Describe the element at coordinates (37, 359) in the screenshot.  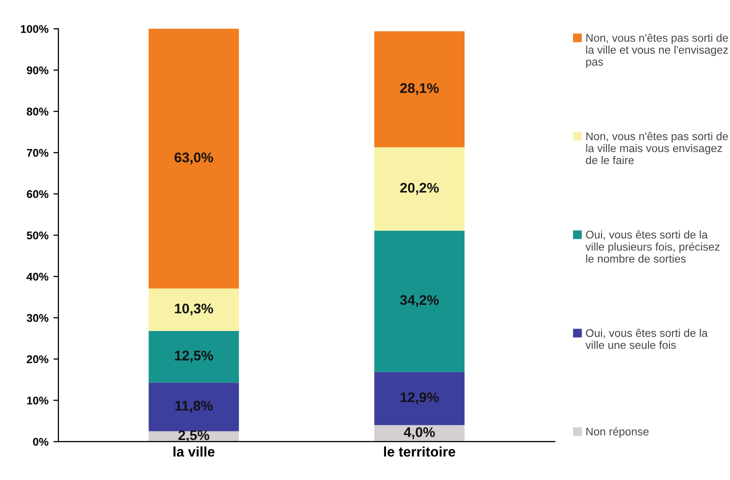
I see `y-tick-label: 20%` at that location.